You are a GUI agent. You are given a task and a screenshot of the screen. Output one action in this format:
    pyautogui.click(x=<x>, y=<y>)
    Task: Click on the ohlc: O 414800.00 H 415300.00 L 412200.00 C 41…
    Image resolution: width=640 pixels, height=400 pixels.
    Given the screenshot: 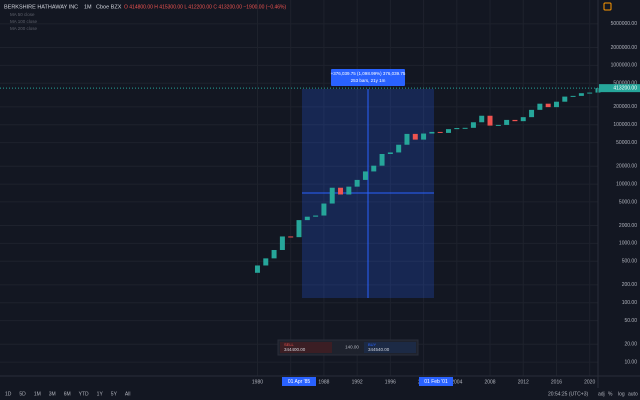 What is the action you would take?
    pyautogui.click(x=205, y=7)
    